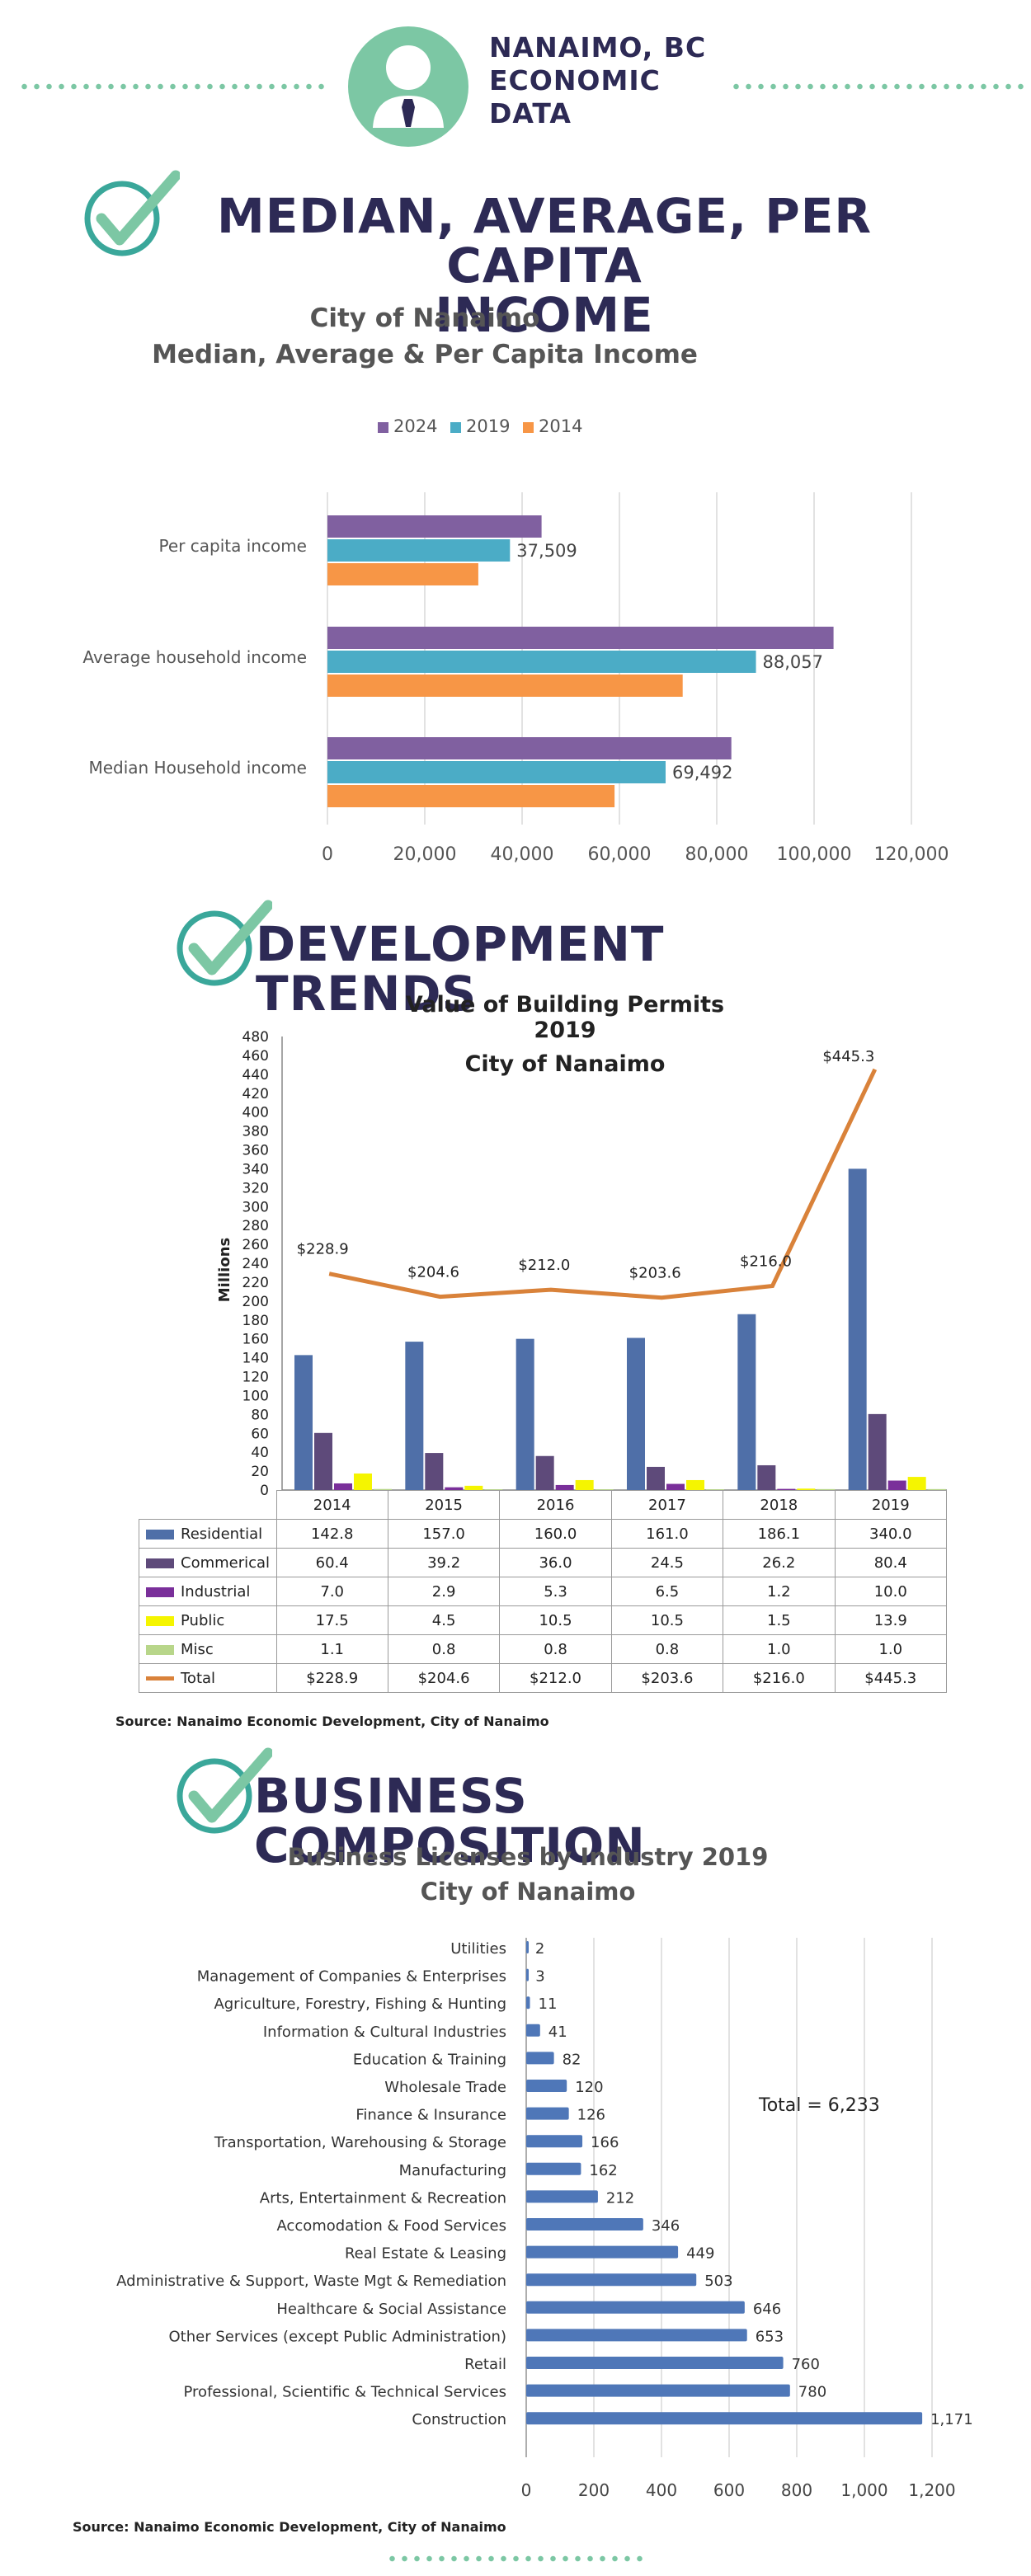  I want to click on header-logo, so click(408, 86).